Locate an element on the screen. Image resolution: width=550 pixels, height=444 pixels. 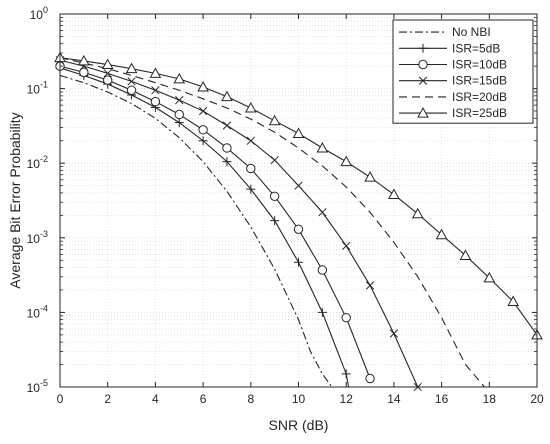
legend-item: ISR=20dB is located at coordinates (453, 97).